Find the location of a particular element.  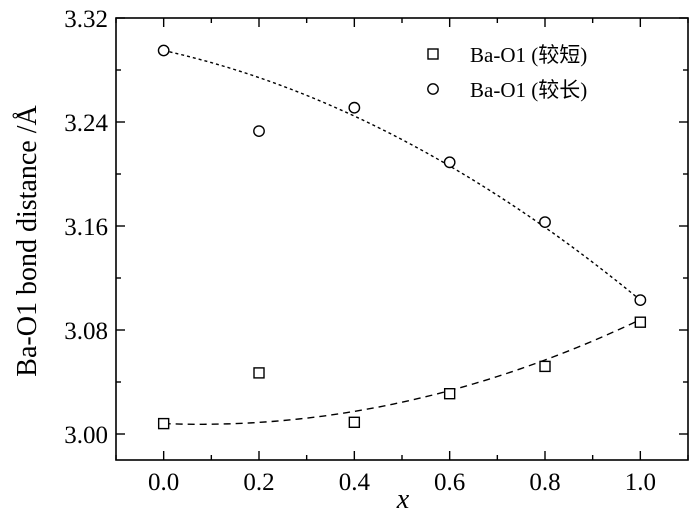

y-axis-title: Ba-O1 bond distance /Å is located at coordinates (27, 241).